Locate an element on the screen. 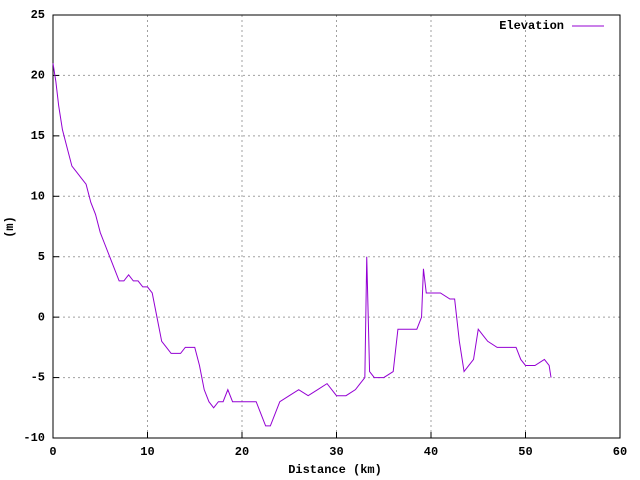  x-tick-label: 10 is located at coordinates (147, 452).